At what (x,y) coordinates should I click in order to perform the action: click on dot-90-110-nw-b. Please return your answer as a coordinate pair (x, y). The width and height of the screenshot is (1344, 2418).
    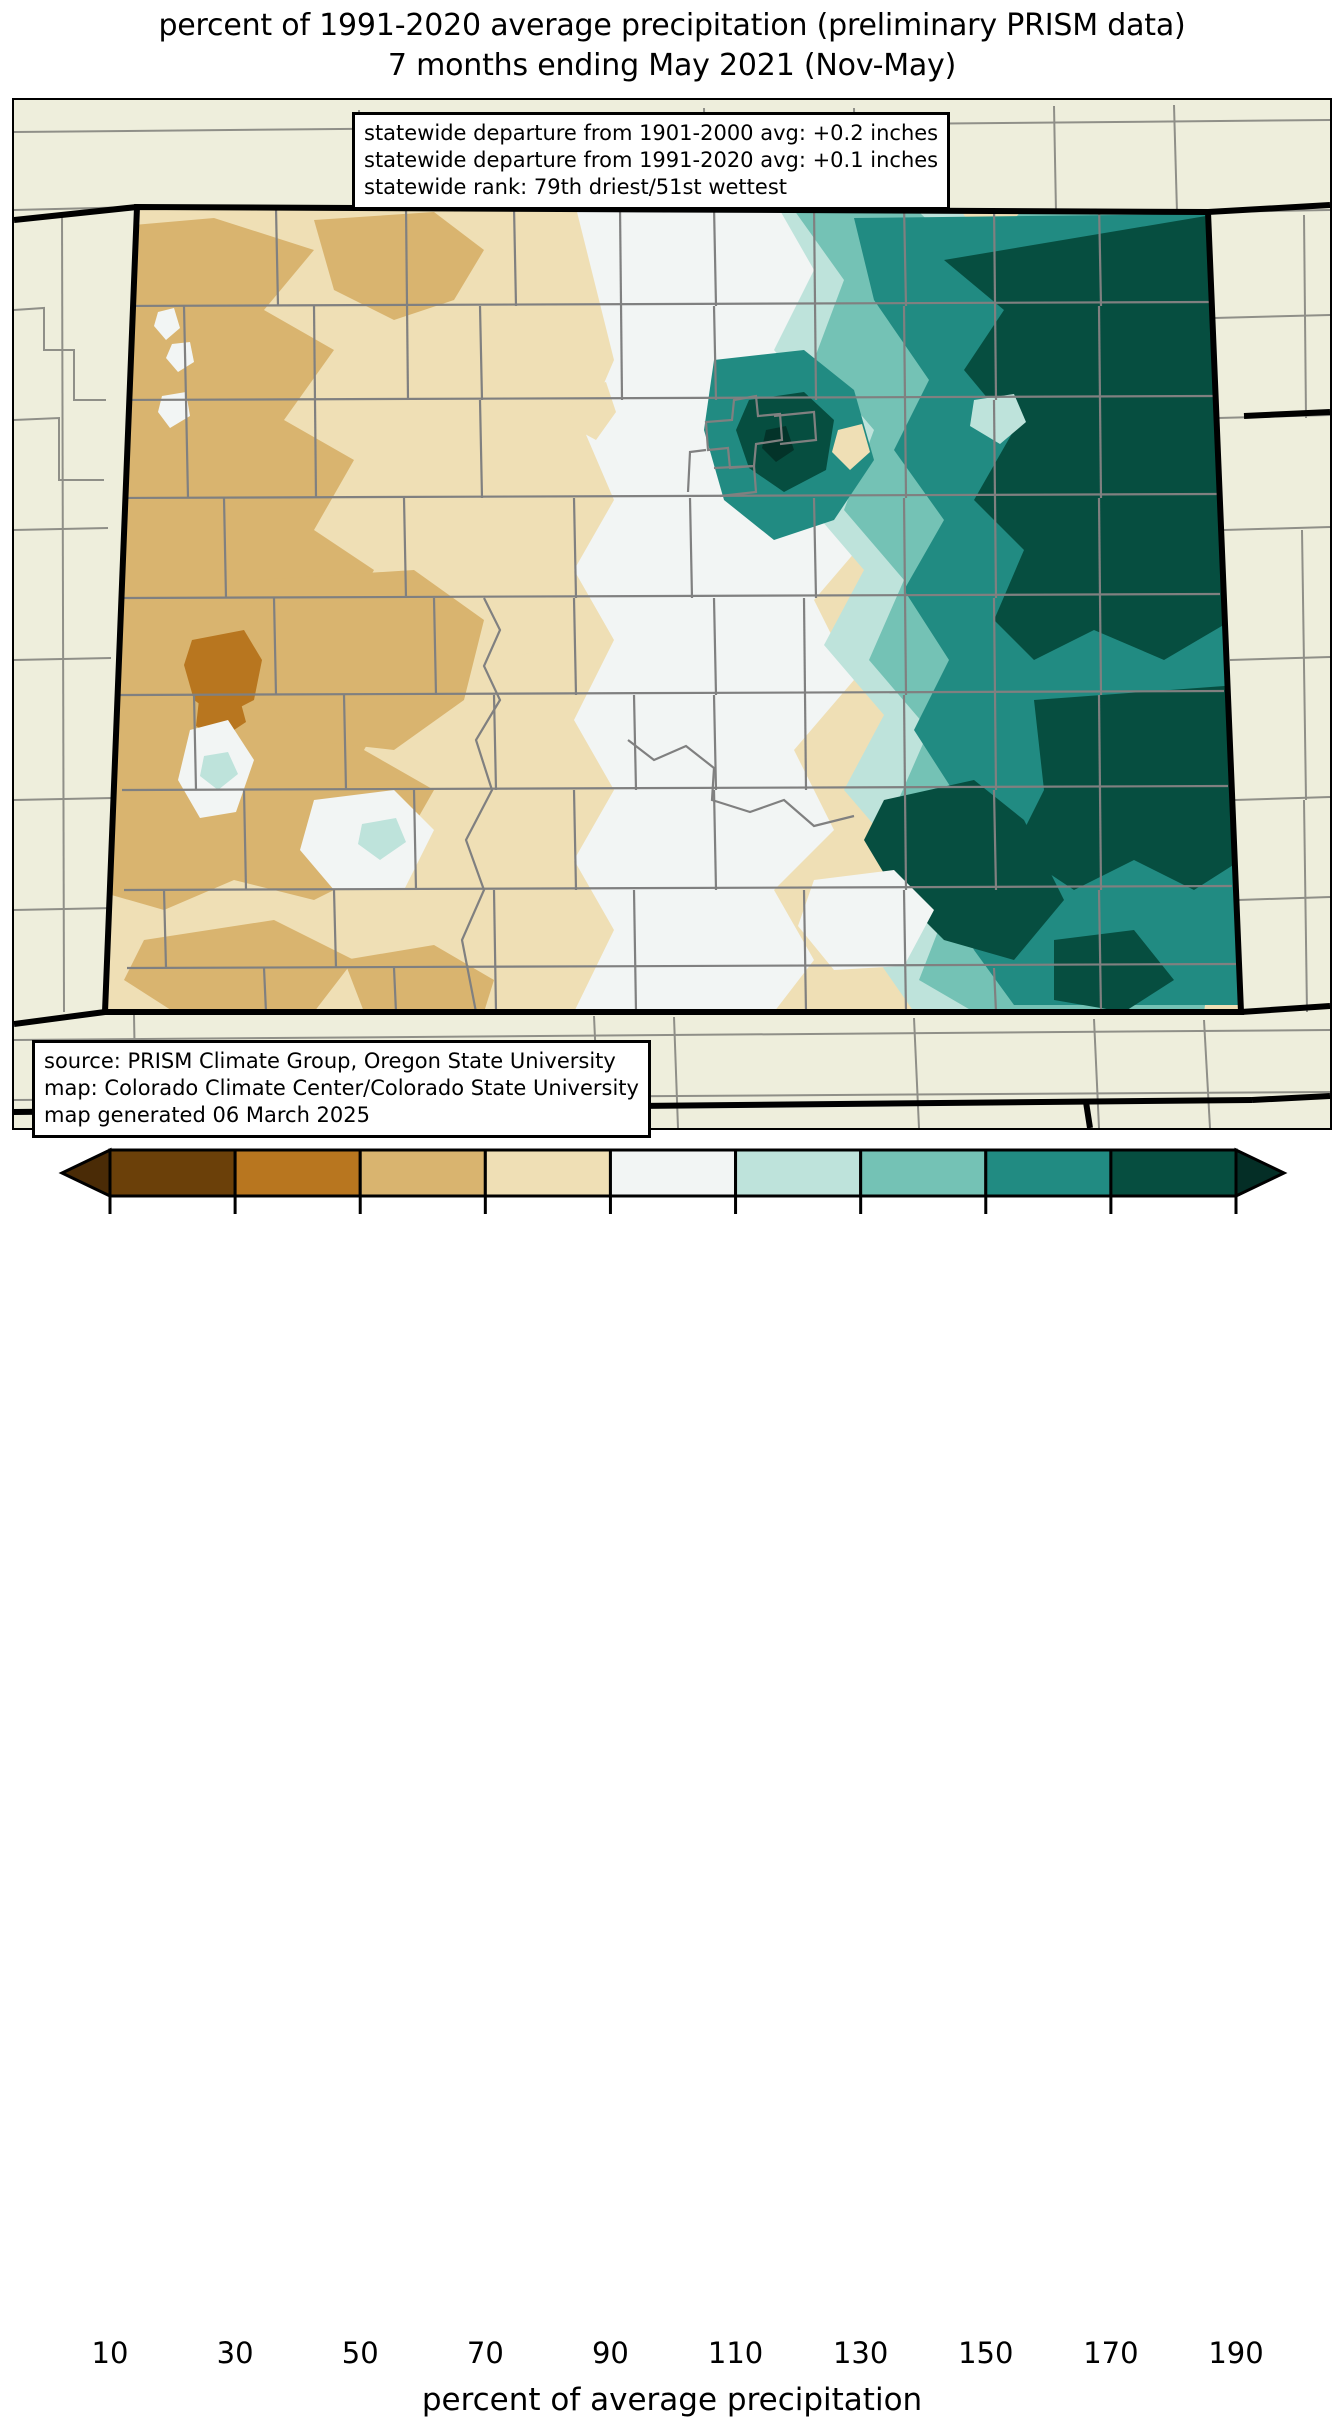
    Looking at the image, I should click on (180, 357).